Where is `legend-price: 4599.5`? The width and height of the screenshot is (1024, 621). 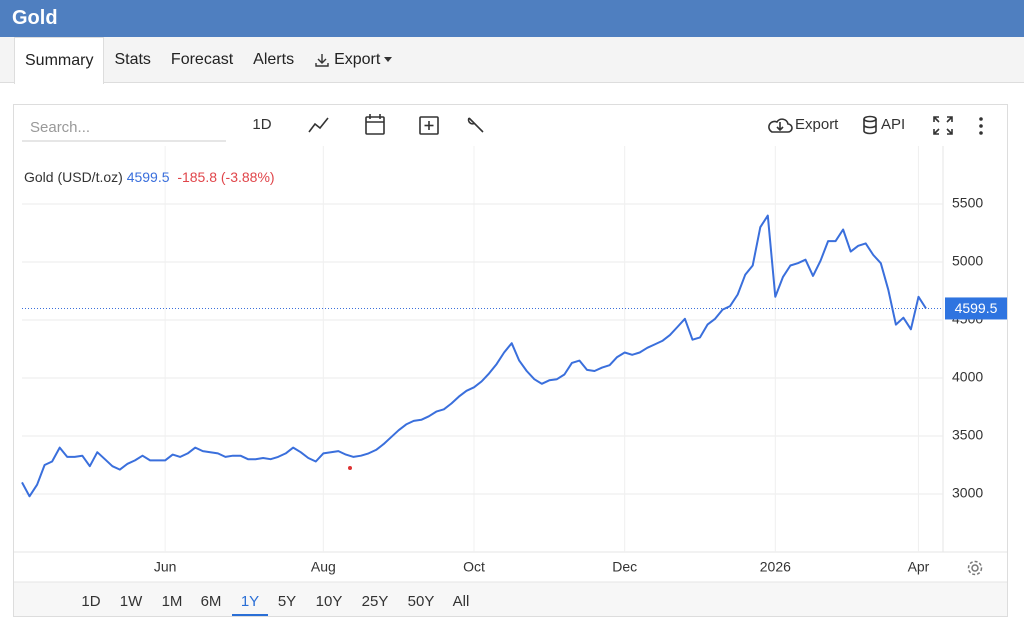 legend-price: 4599.5 is located at coordinates (148, 177).